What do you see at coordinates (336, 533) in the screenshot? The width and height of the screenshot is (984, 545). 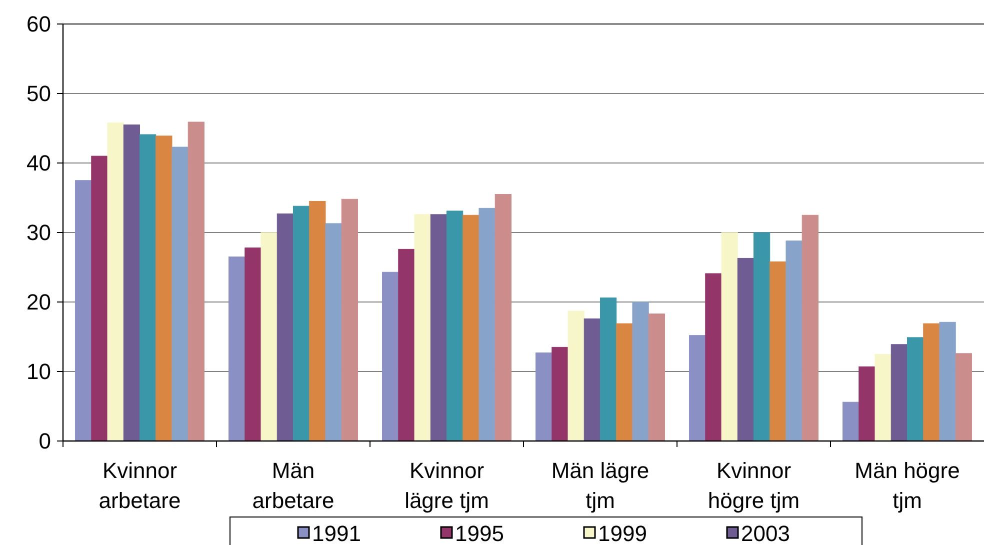 I see `legend-label: 1991` at bounding box center [336, 533].